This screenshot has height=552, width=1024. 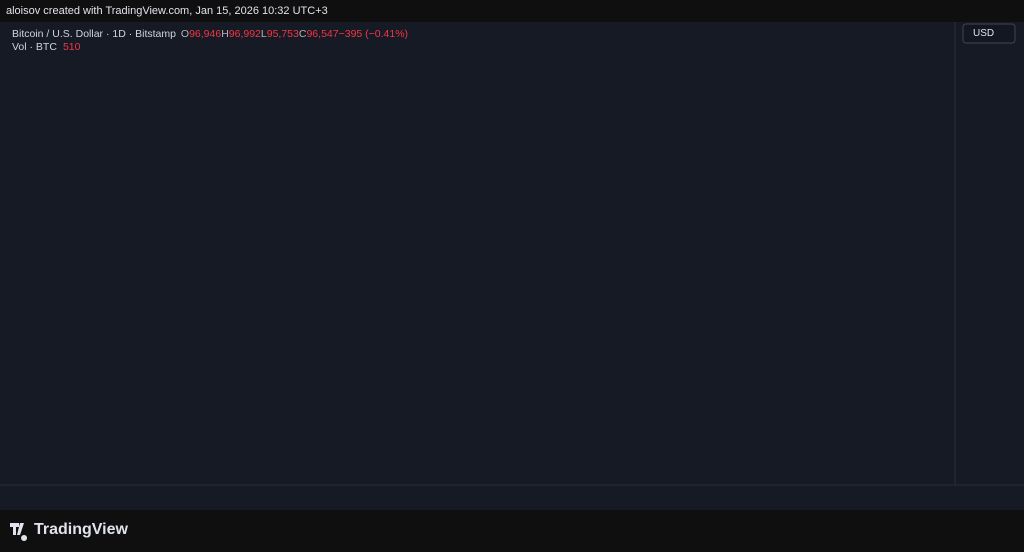 I want to click on high-value: 96,992, so click(x=244, y=34).